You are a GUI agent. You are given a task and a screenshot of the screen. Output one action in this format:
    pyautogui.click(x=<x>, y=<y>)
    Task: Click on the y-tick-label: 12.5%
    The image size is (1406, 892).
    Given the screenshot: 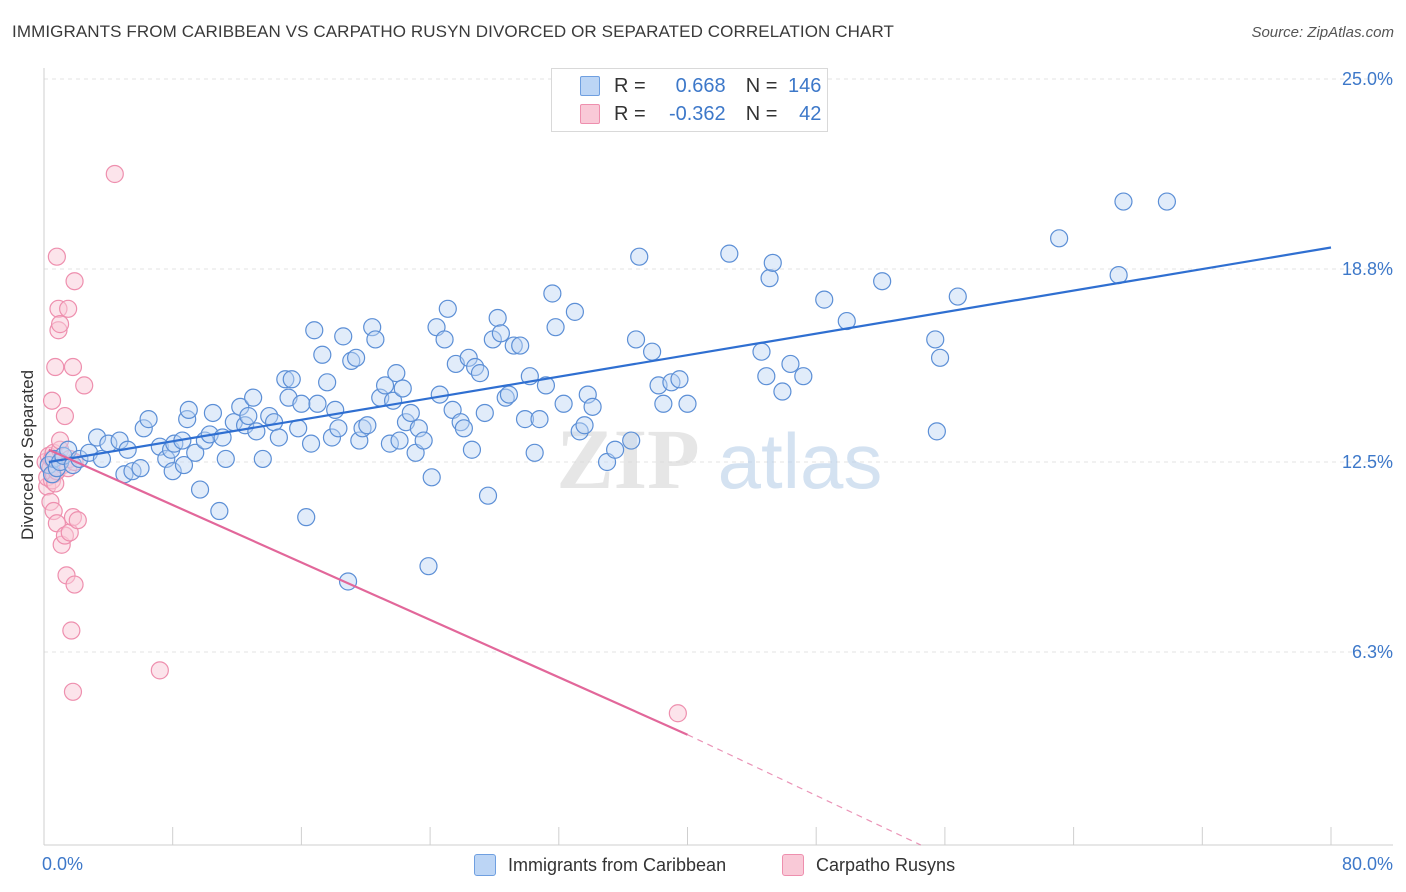 What is the action you would take?
    pyautogui.click(x=1367, y=462)
    